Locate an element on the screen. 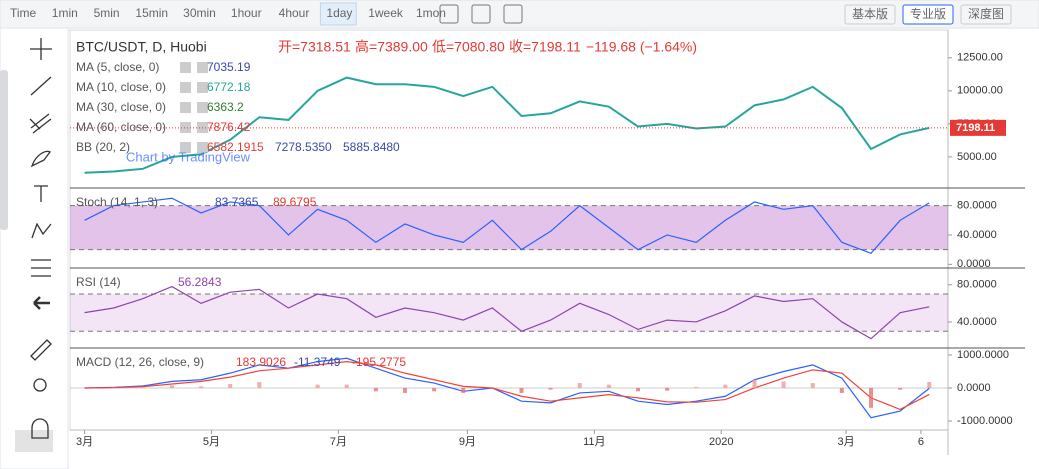  zoom-tool is located at coordinates (40, 385).